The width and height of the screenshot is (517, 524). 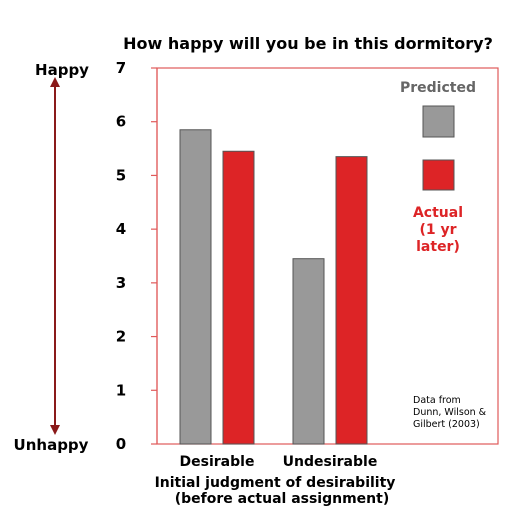 I want to click on legend-actual-label-line-2: (1 yr, so click(x=437, y=230).